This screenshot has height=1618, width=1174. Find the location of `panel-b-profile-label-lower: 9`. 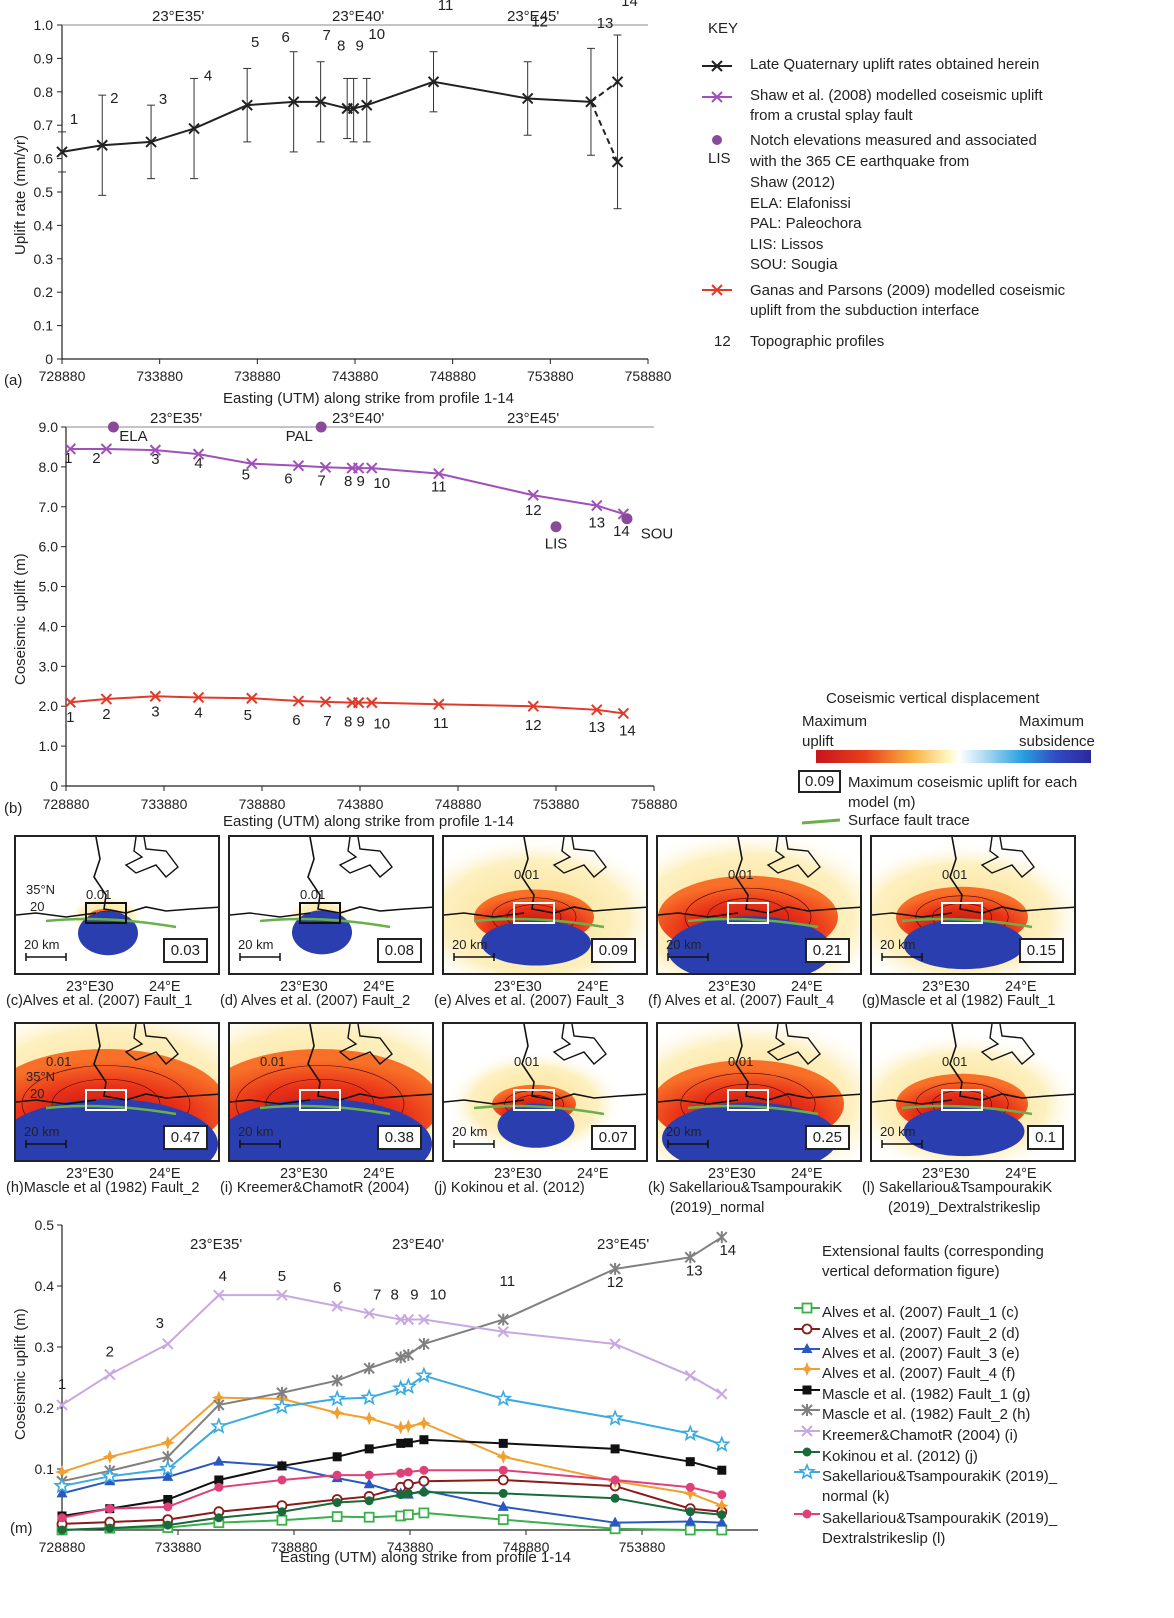

panel-b-profile-label-lower: 9 is located at coordinates (360, 722).